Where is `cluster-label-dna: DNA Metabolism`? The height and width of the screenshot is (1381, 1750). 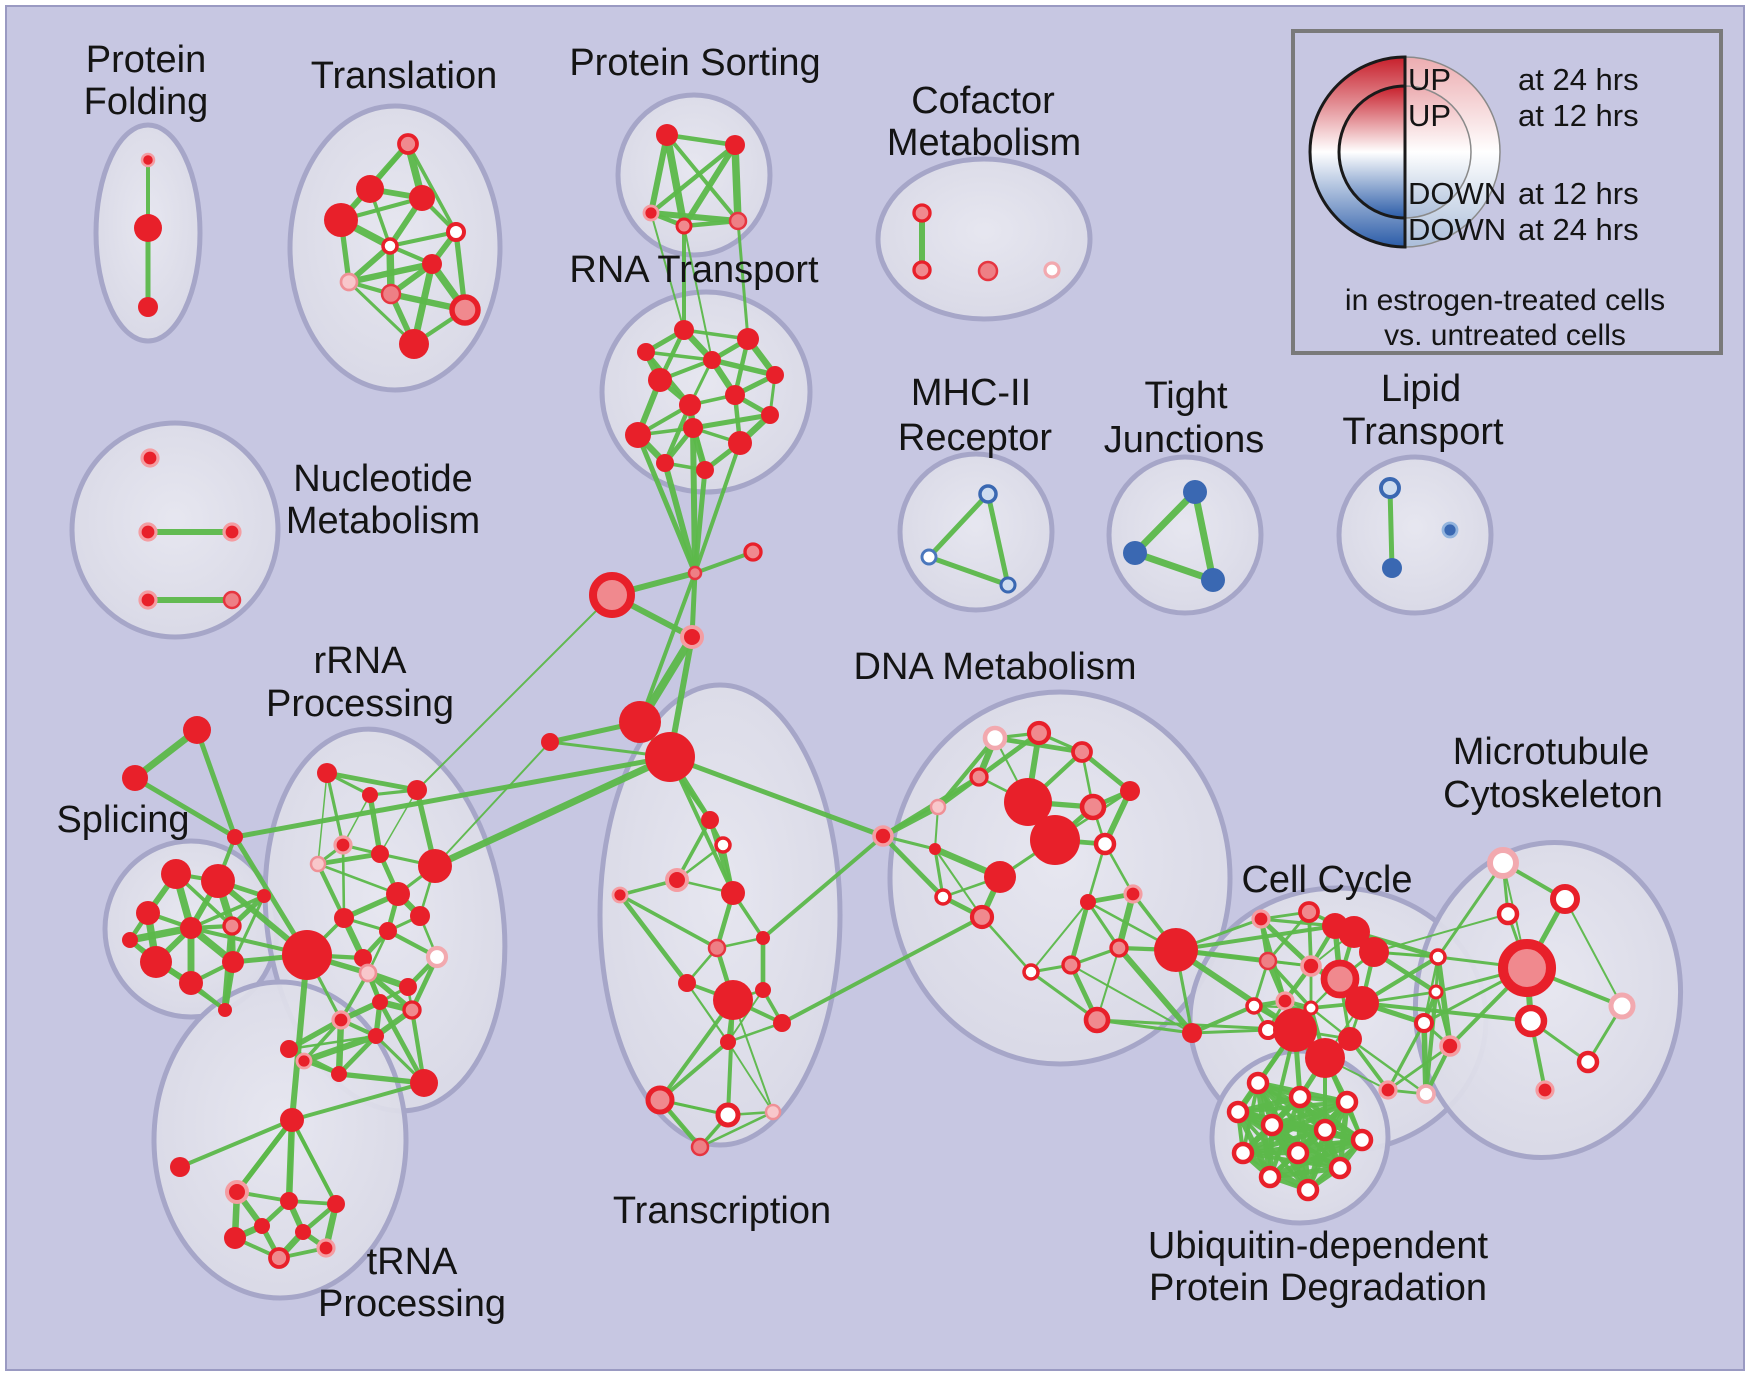 cluster-label-dna: DNA Metabolism is located at coordinates (995, 667).